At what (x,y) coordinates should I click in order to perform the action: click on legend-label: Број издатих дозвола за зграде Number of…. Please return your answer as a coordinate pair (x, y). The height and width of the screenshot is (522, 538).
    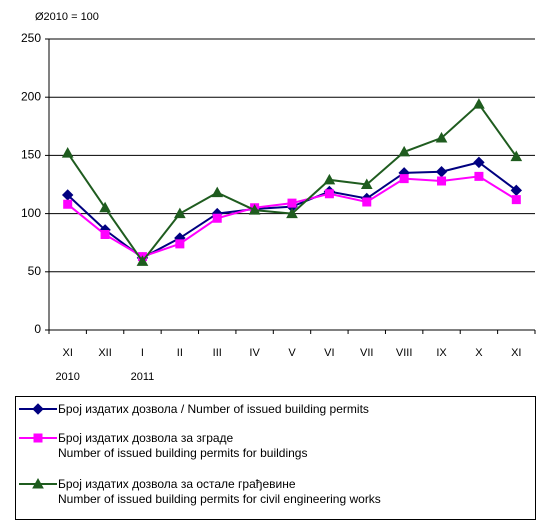
    Looking at the image, I should click on (183, 445).